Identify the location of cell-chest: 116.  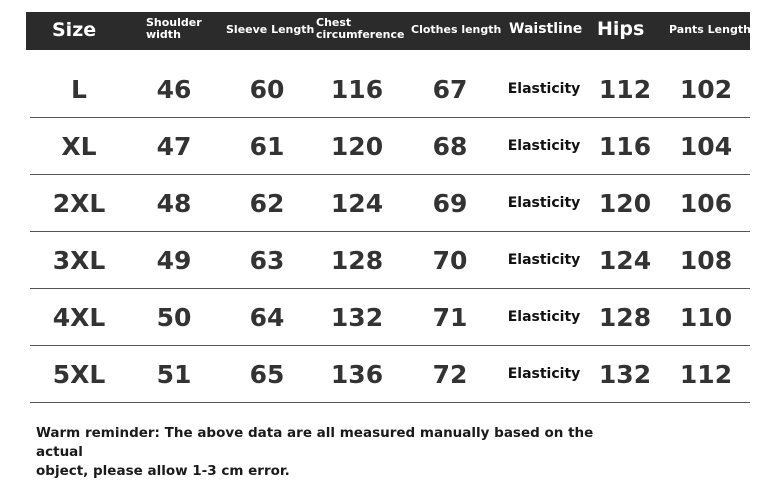
(357, 89).